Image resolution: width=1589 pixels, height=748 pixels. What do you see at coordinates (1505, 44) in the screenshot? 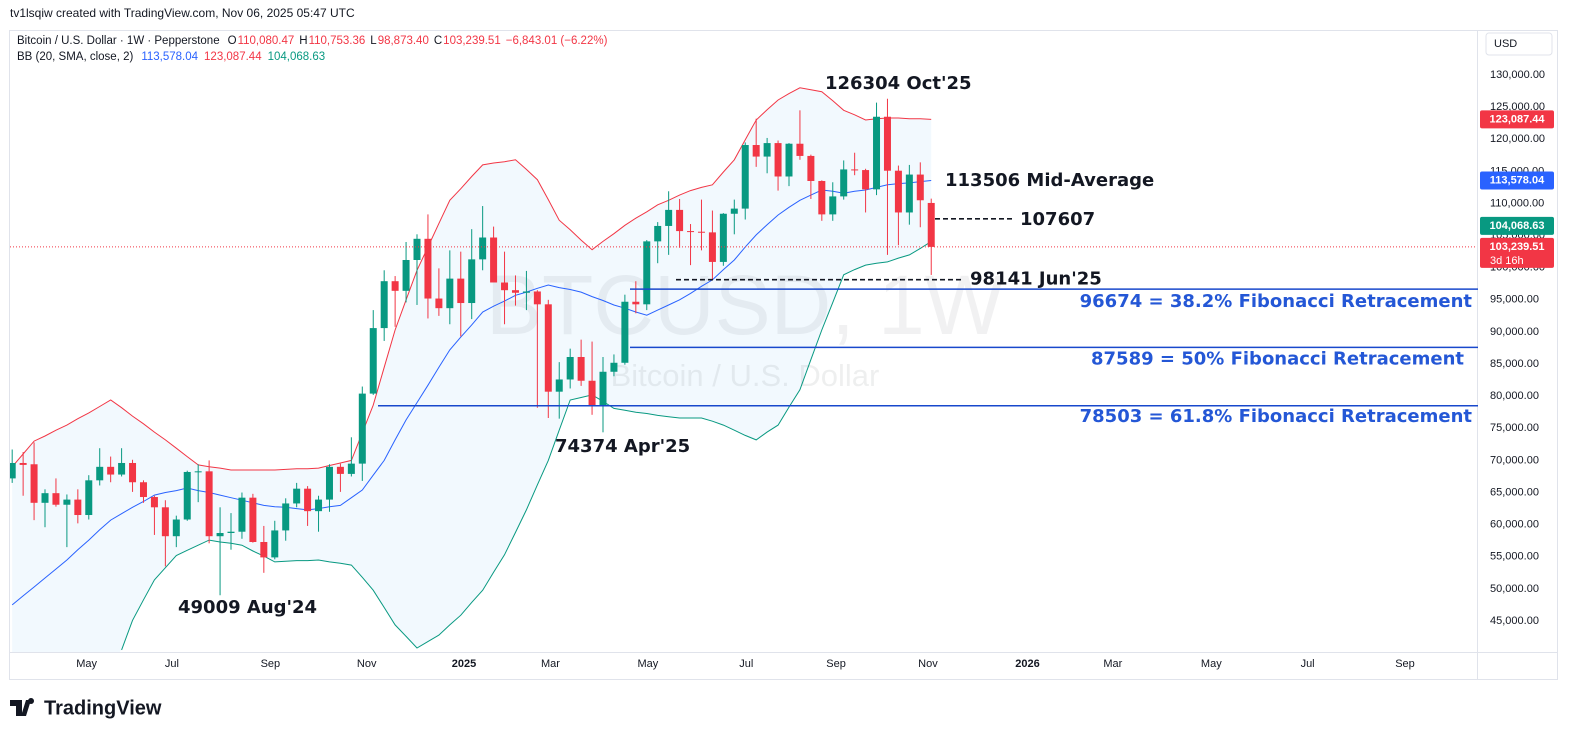
I see `currency: USD` at bounding box center [1505, 44].